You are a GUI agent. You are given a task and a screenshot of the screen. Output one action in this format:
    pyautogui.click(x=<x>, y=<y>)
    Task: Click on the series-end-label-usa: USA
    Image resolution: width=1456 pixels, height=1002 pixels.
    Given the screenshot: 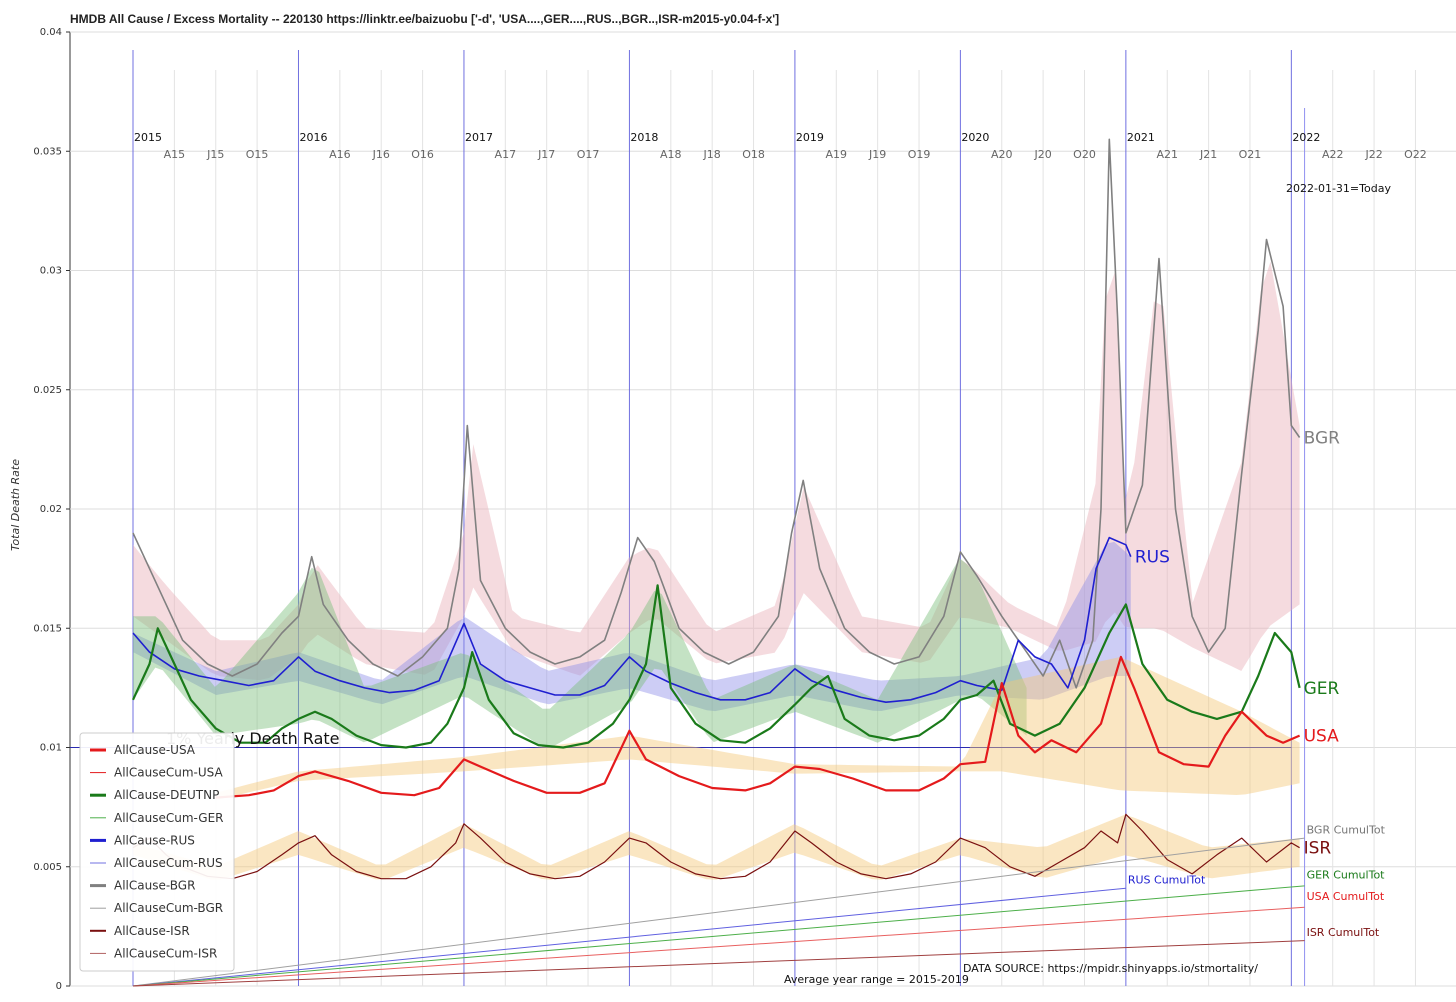 What is the action you would take?
    pyautogui.click(x=1322, y=737)
    